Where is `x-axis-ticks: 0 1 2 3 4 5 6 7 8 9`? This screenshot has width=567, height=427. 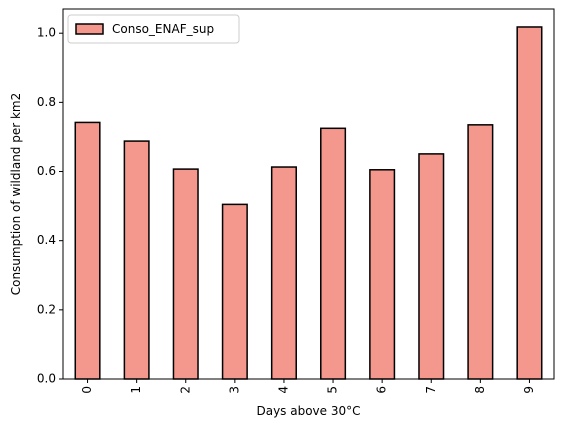 x-axis-ticks: 0 1 2 3 4 5 6 7 8 9 is located at coordinates (308, 386).